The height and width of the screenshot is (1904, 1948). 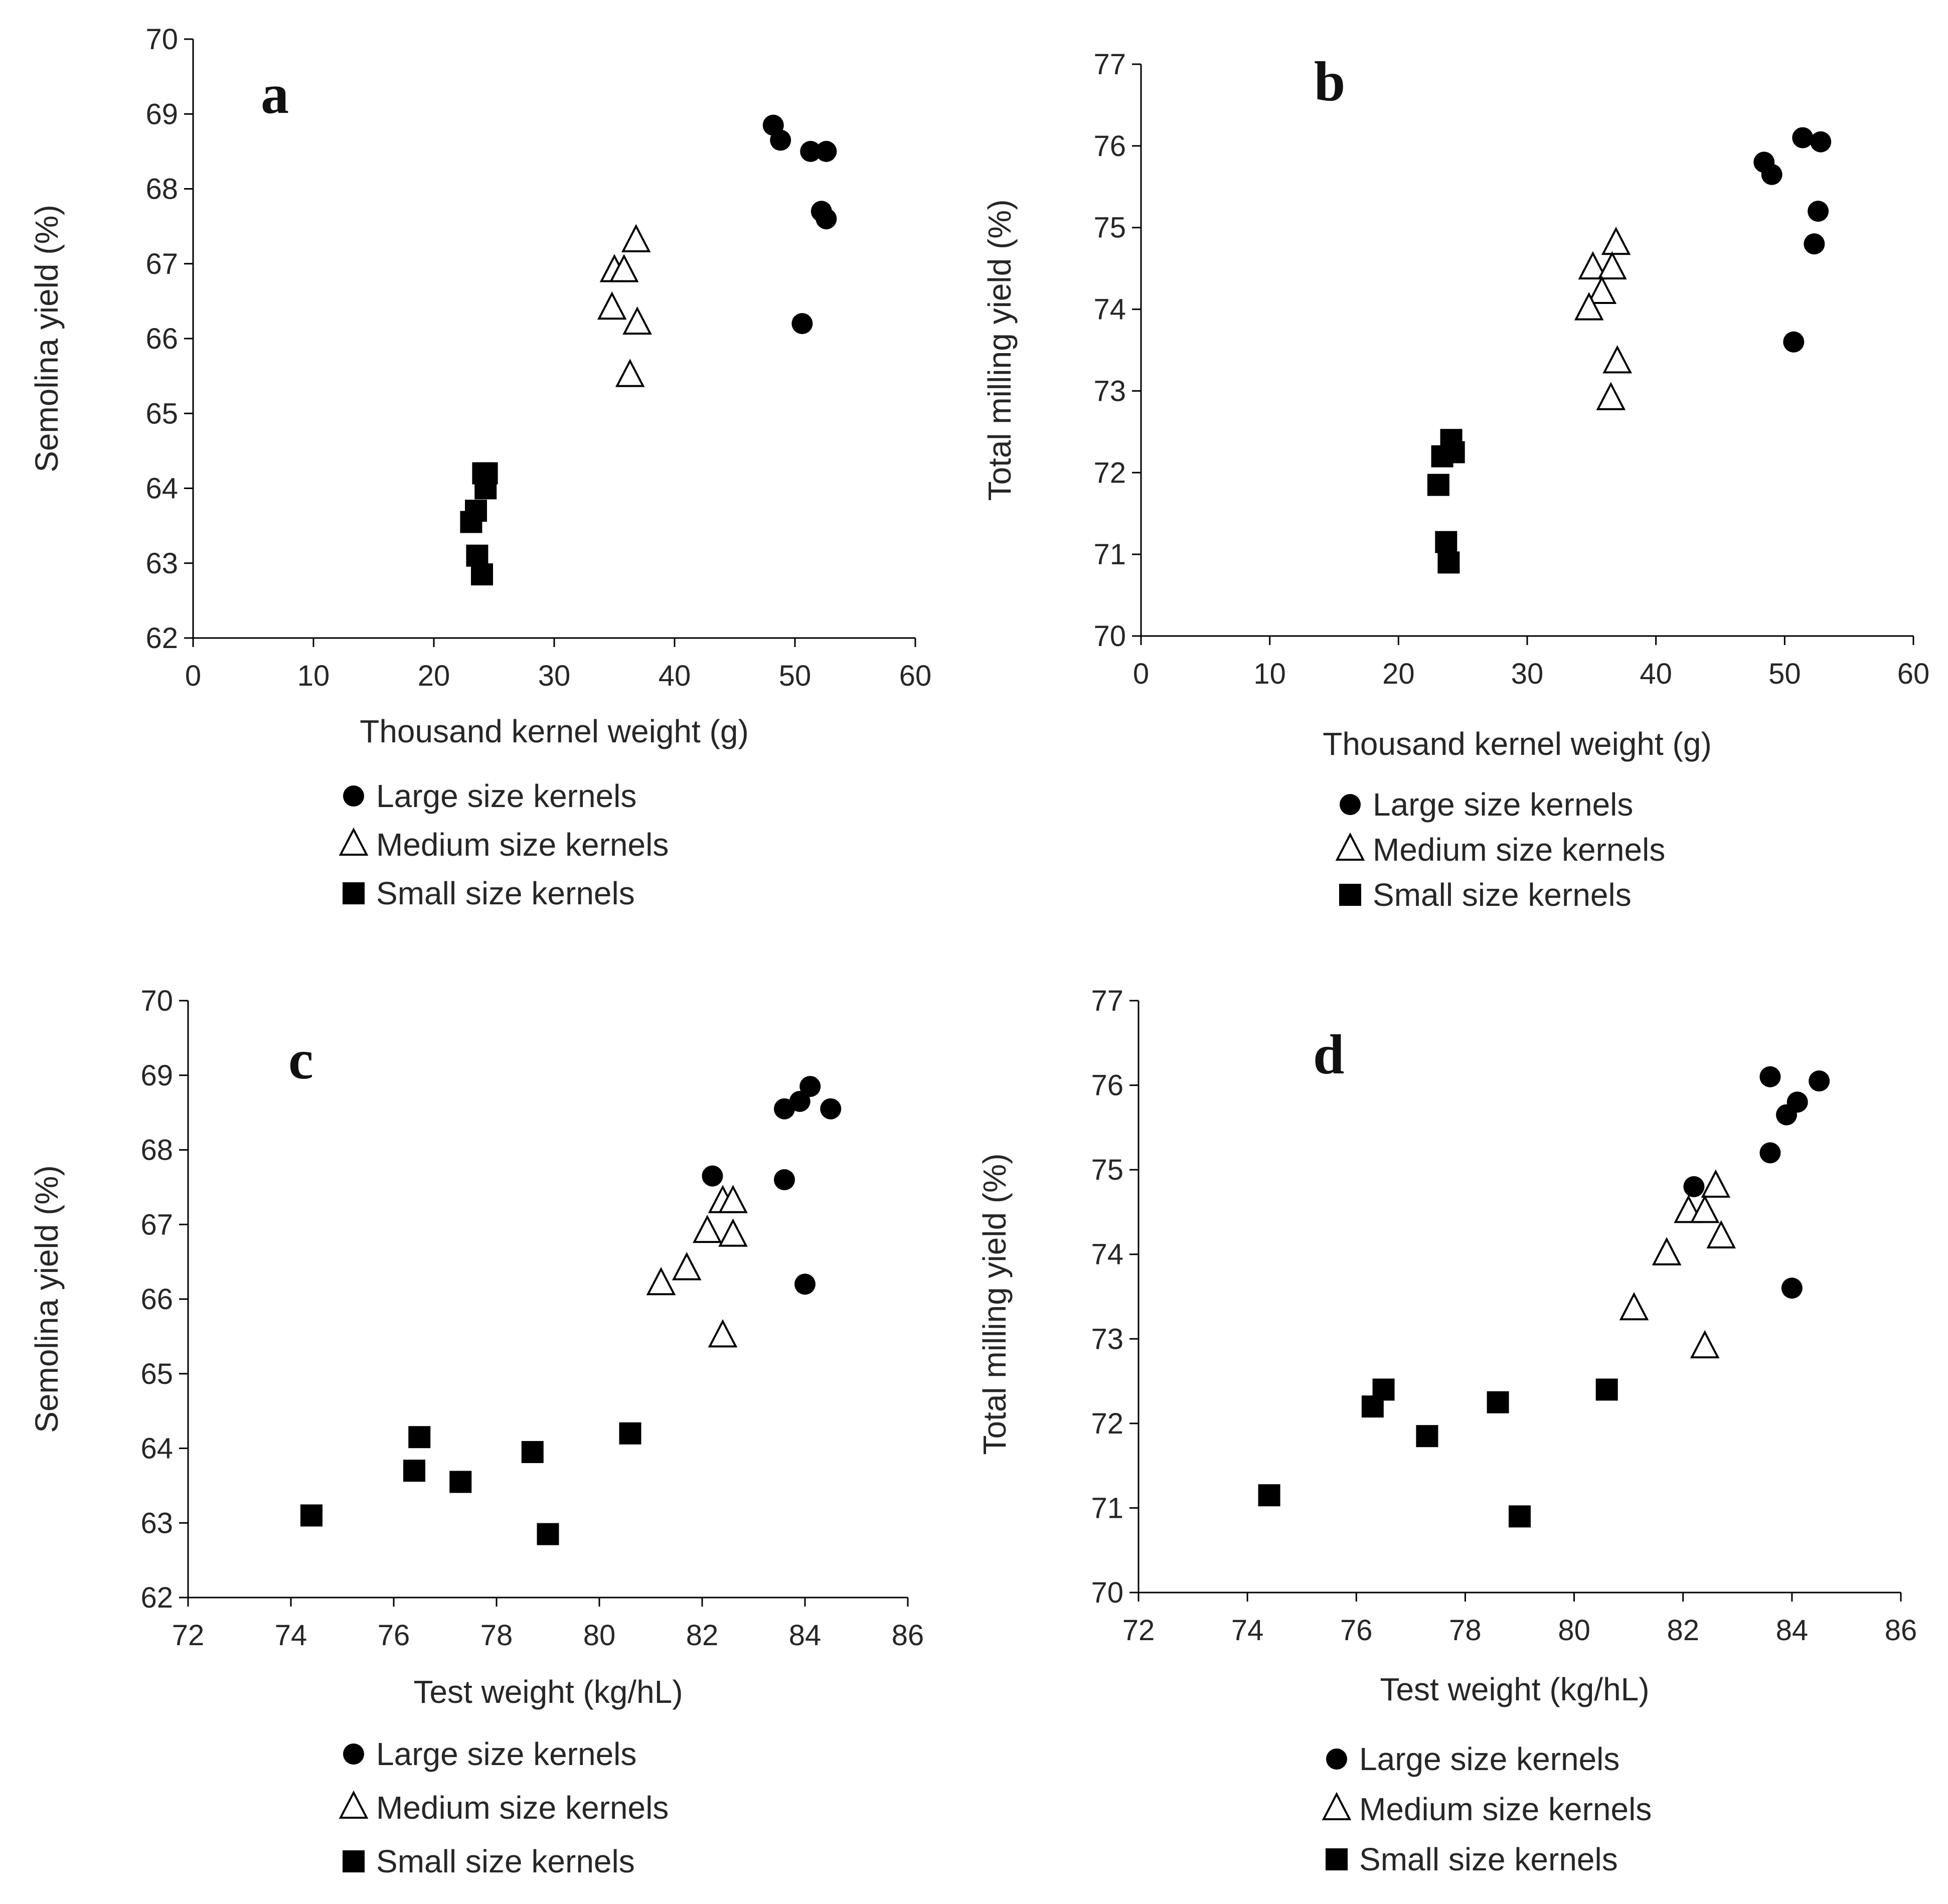 What do you see at coordinates (1109, 309) in the screenshot?
I see `y-tick-label: 74` at bounding box center [1109, 309].